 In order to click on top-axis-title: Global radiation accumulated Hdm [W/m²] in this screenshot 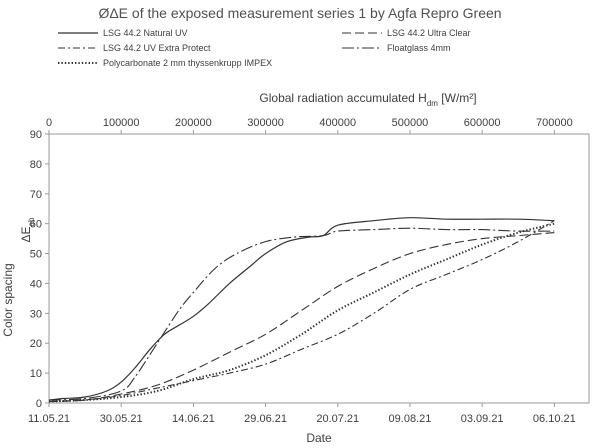, I will do `click(367, 99)`.